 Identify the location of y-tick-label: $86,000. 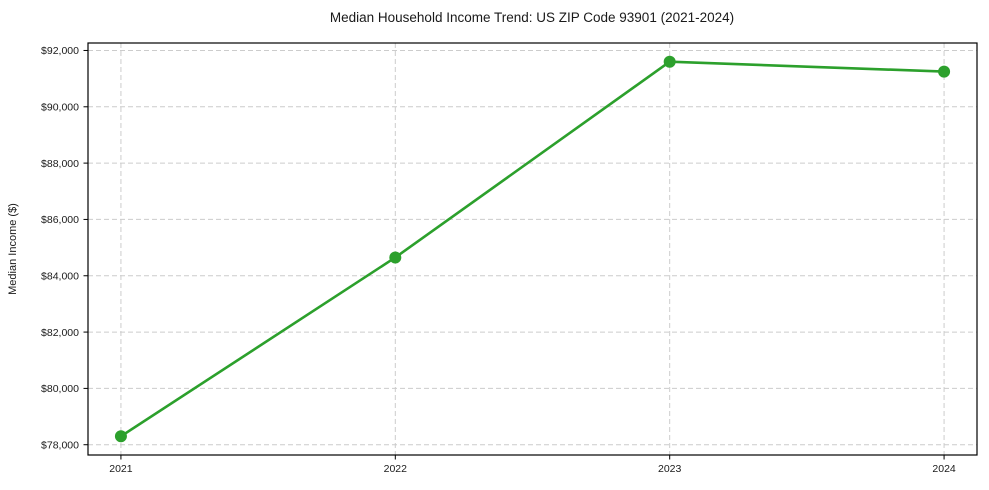
(60, 220).